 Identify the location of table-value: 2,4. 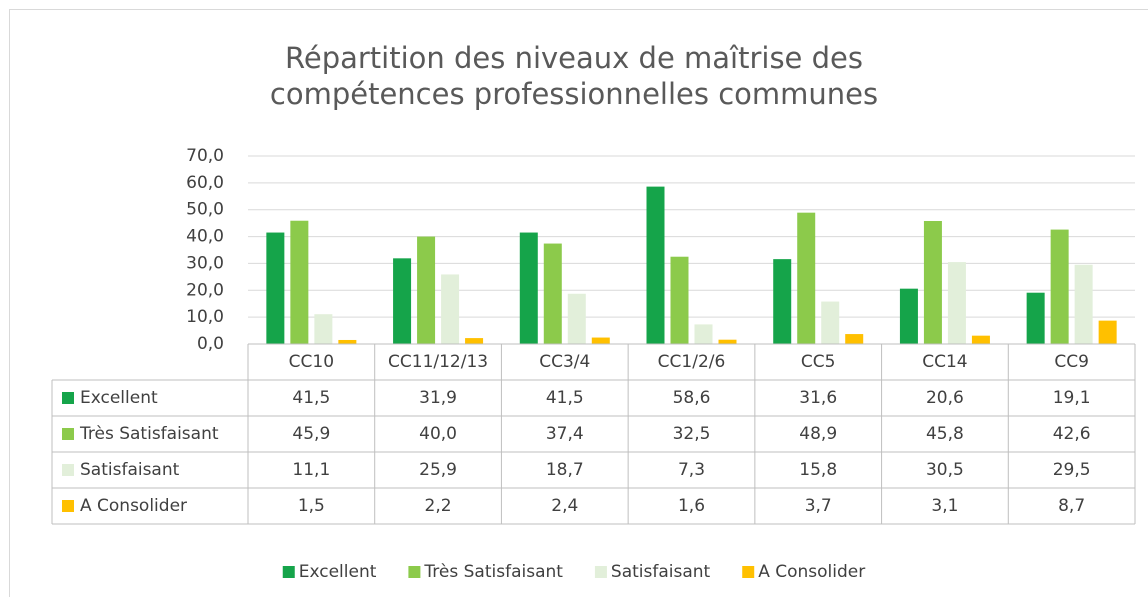
(564, 506).